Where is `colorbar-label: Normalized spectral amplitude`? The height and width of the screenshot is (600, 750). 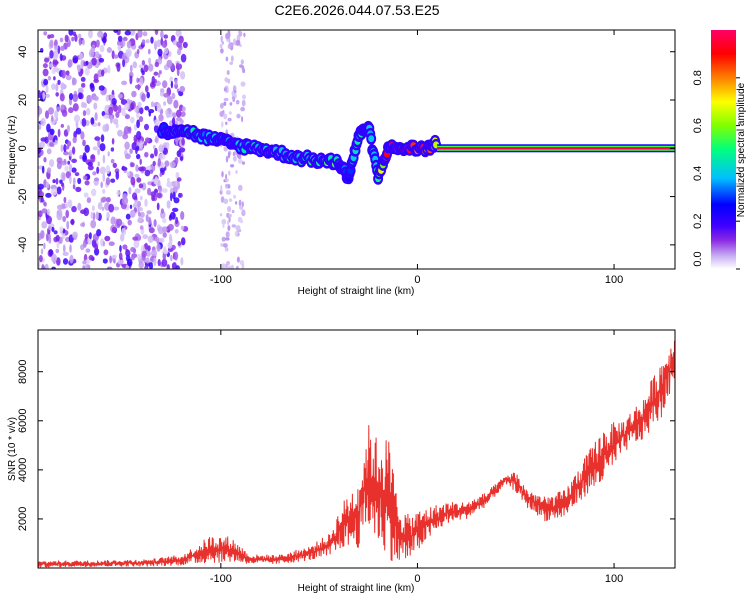
colorbar-label: Normalized spectral amplitude is located at coordinates (741, 149).